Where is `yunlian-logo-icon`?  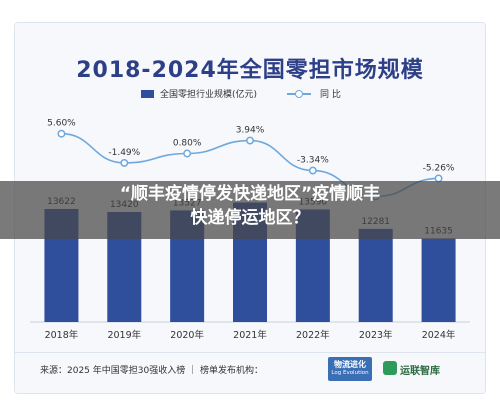
yunlian-logo-icon is located at coordinates (390, 368).